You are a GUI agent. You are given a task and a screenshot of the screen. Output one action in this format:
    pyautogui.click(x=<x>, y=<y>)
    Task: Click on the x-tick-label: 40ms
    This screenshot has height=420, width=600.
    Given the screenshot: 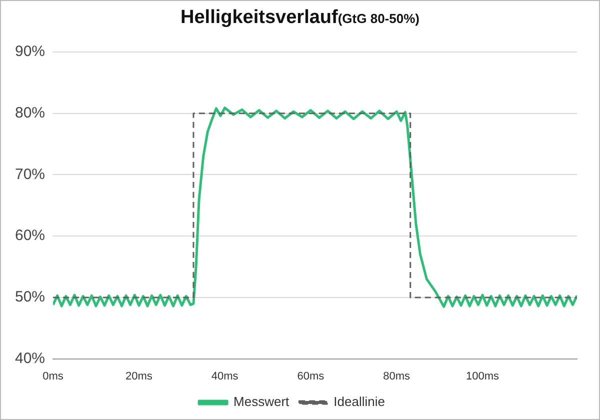 What is the action you would take?
    pyautogui.click(x=225, y=376)
    